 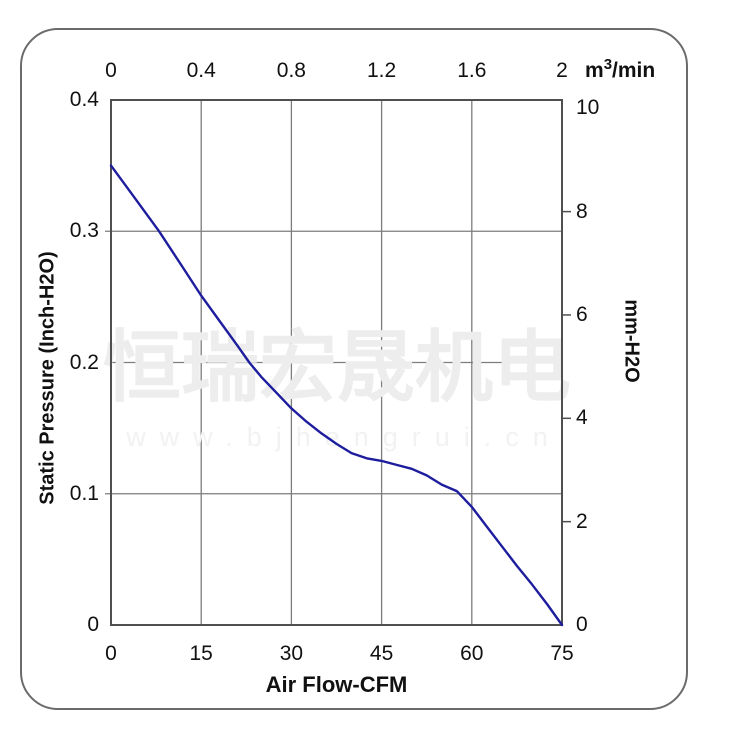 What do you see at coordinates (291, 70) in the screenshot?
I see `top-tick-label: 0.8` at bounding box center [291, 70].